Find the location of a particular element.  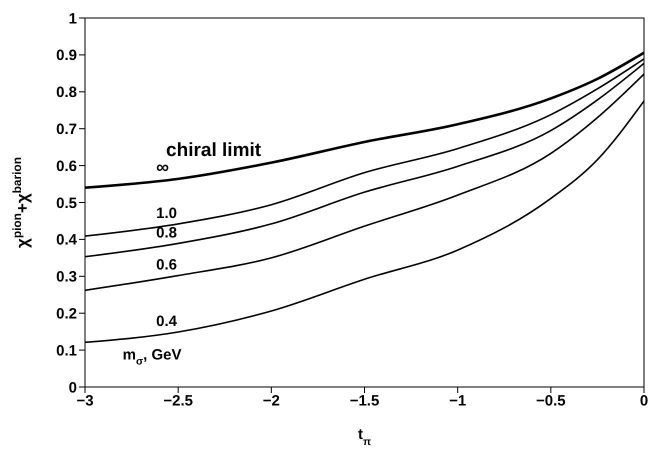

y-tick-label: 0.1 is located at coordinates (66, 351).